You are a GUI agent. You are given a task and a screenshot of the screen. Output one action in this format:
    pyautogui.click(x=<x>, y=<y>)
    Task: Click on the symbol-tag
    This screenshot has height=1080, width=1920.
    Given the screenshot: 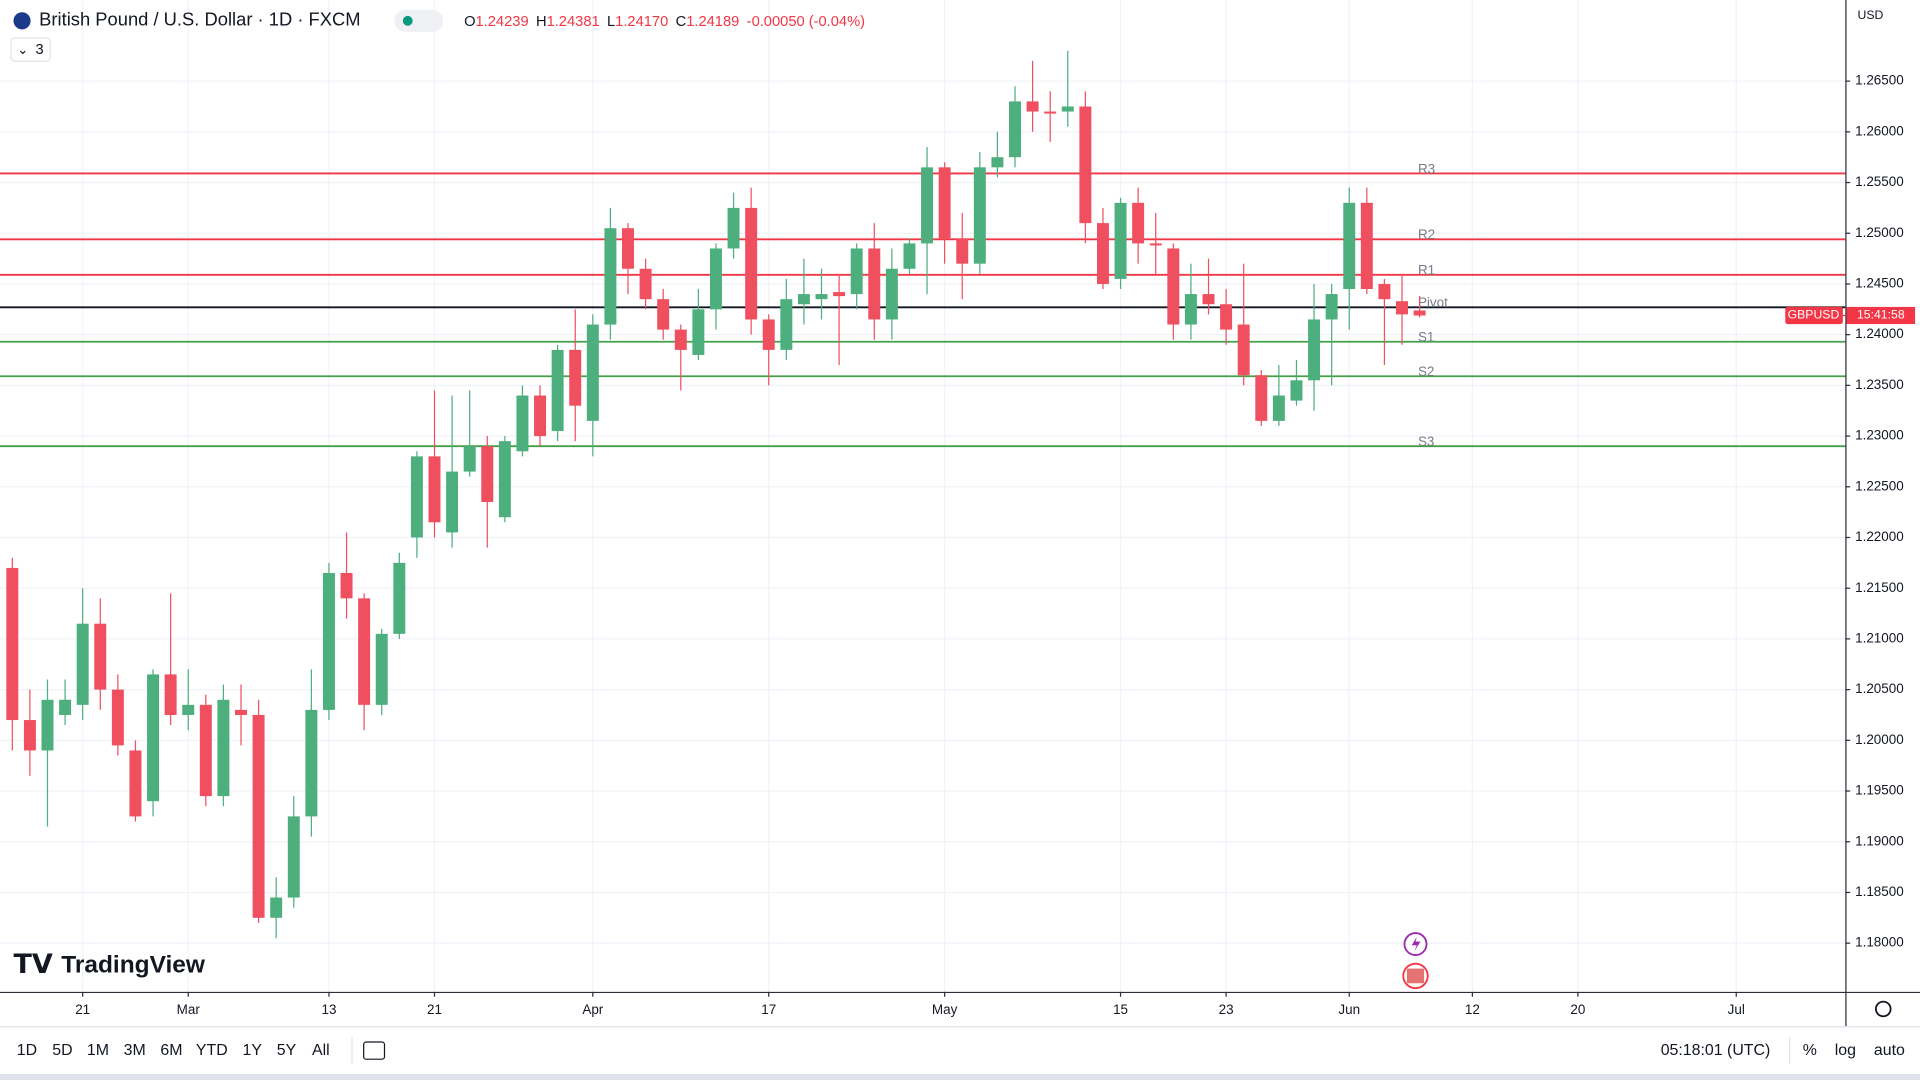 What is the action you would take?
    pyautogui.click(x=1814, y=315)
    